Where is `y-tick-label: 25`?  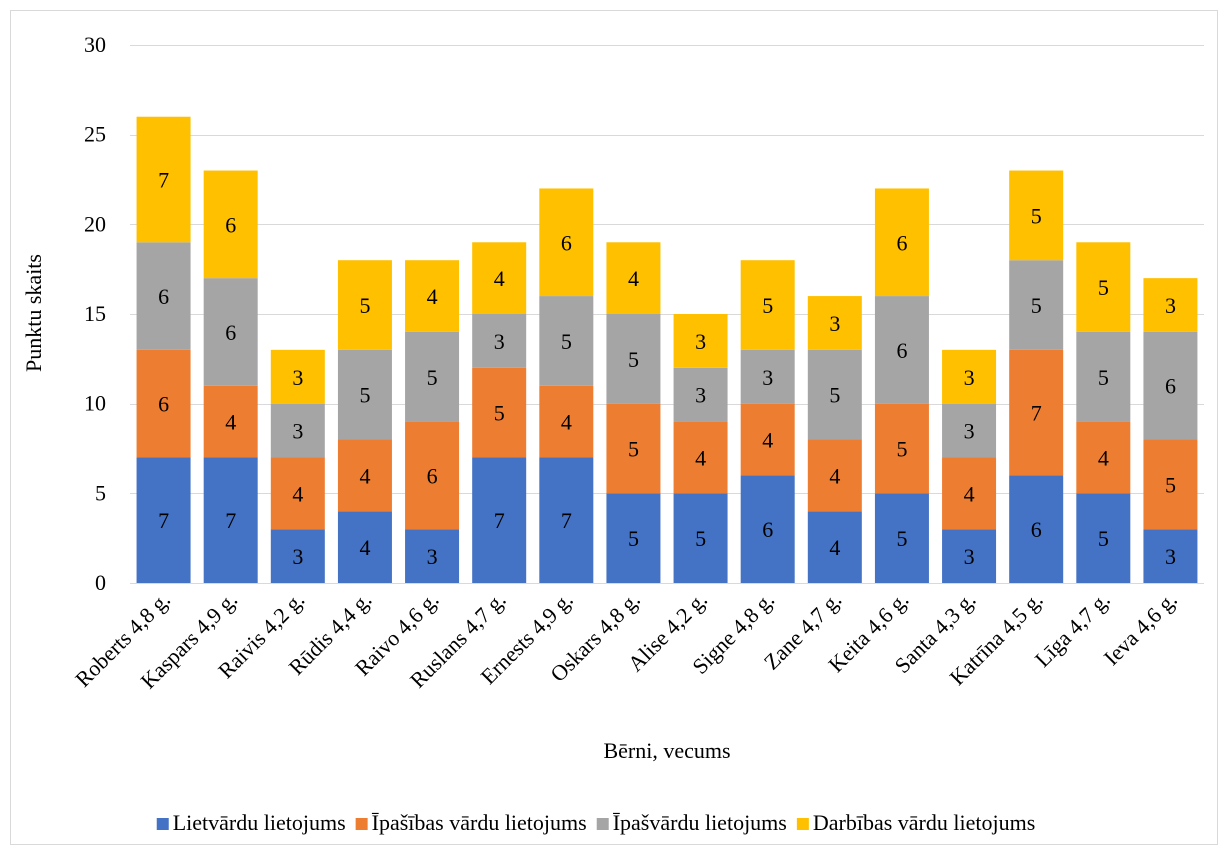
y-tick-label: 25 is located at coordinates (95, 134).